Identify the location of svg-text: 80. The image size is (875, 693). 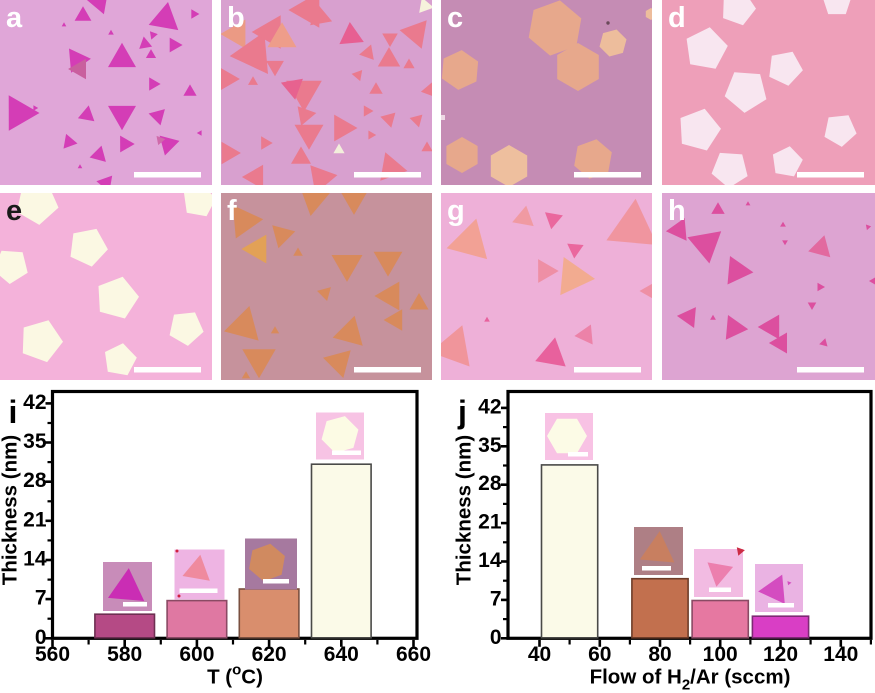
(659, 654).